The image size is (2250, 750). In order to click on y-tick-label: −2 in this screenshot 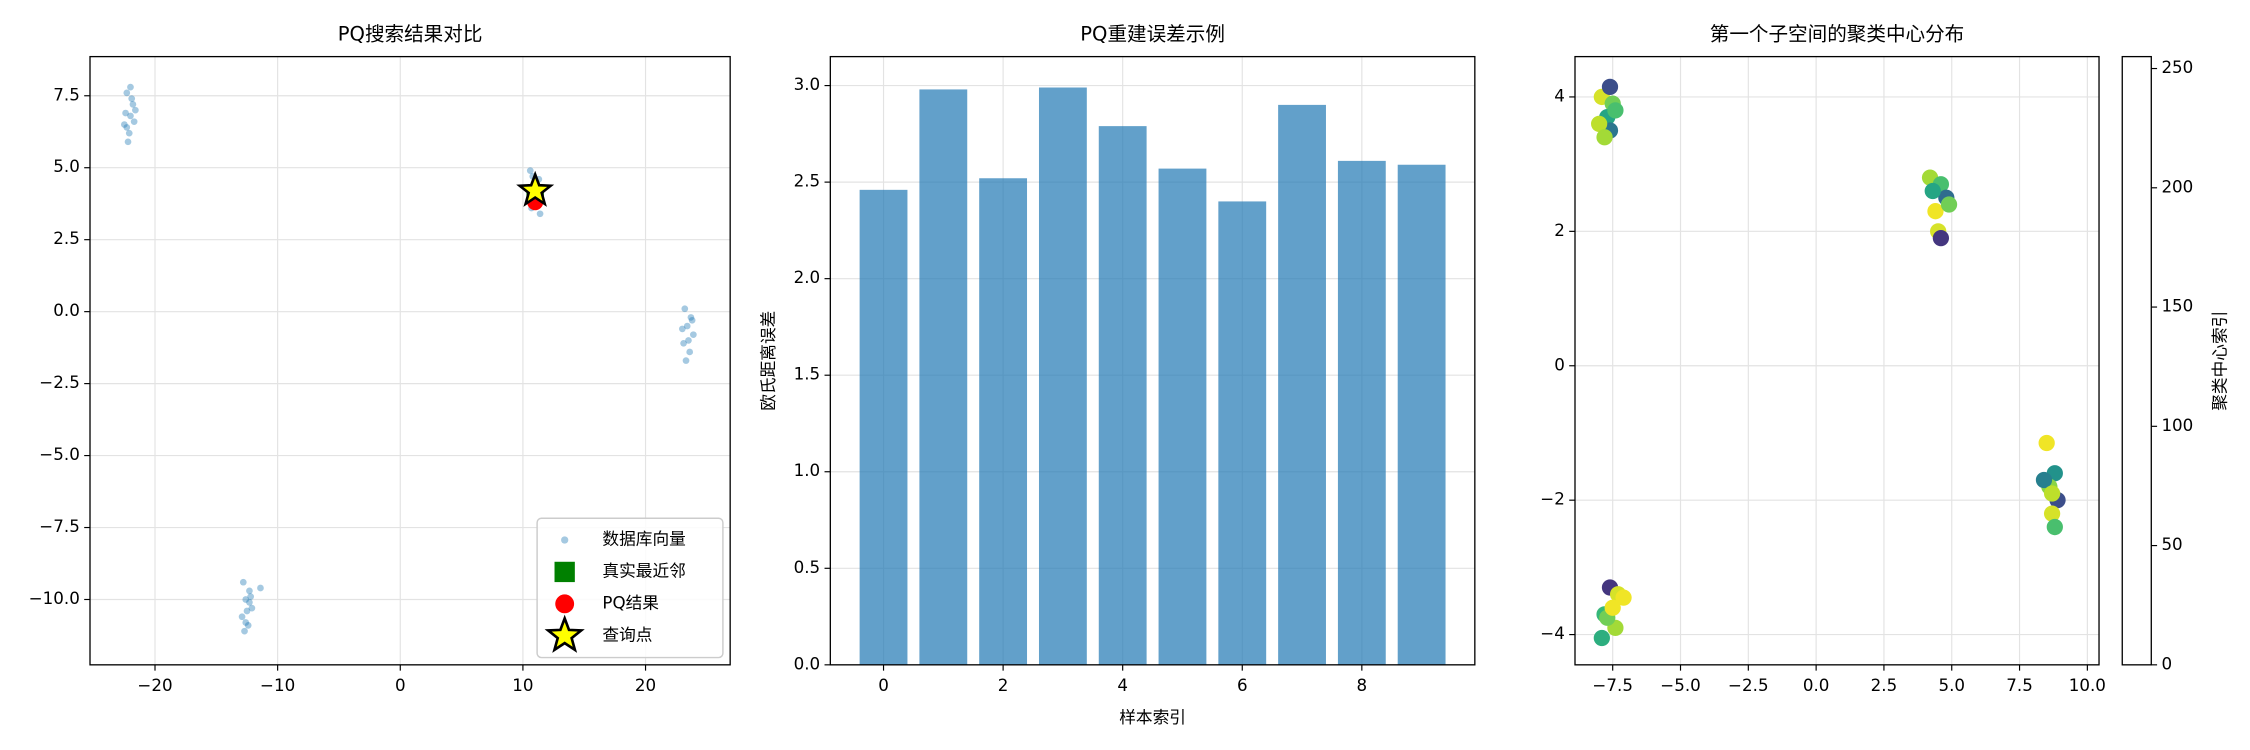, I will do `click(1552, 499)`.